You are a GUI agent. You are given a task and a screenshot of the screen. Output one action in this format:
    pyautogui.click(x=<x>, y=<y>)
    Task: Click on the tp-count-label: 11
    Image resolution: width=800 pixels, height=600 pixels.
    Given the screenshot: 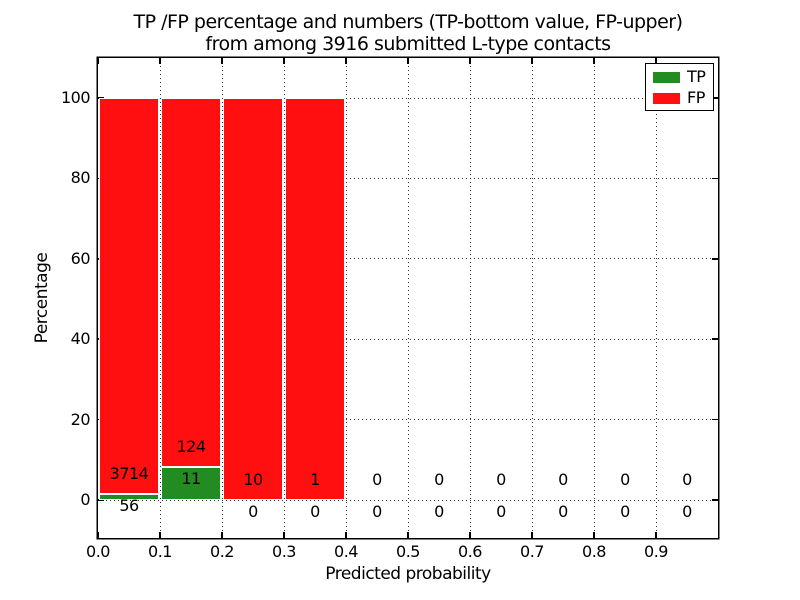 What is the action you would take?
    pyautogui.click(x=191, y=479)
    